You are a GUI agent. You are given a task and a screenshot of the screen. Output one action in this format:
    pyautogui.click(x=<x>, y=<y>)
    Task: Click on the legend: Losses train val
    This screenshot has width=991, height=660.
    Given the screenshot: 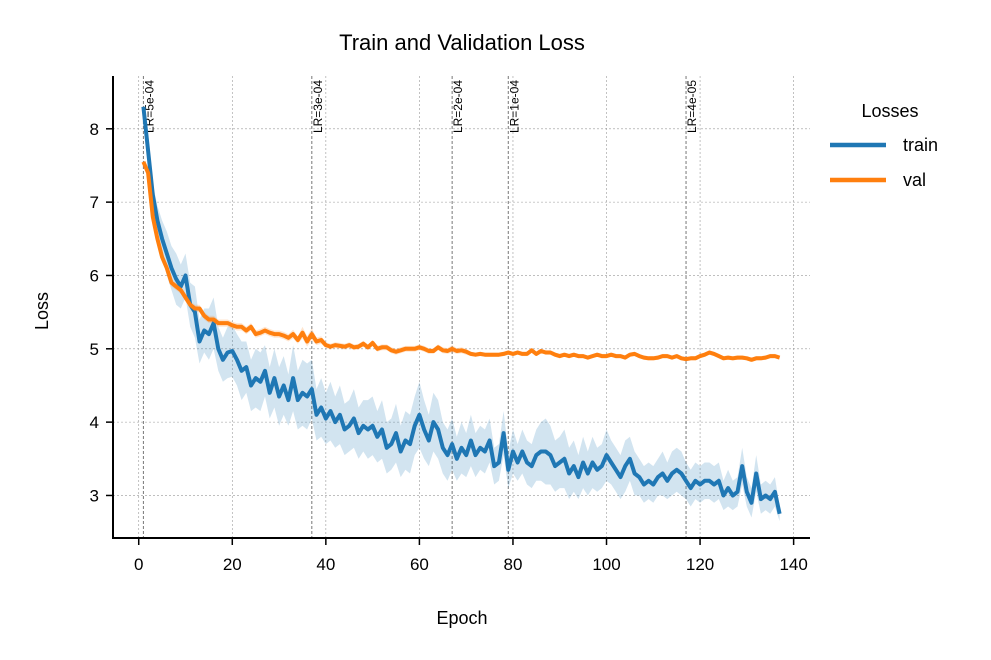 What is the action you would take?
    pyautogui.click(x=884, y=145)
    